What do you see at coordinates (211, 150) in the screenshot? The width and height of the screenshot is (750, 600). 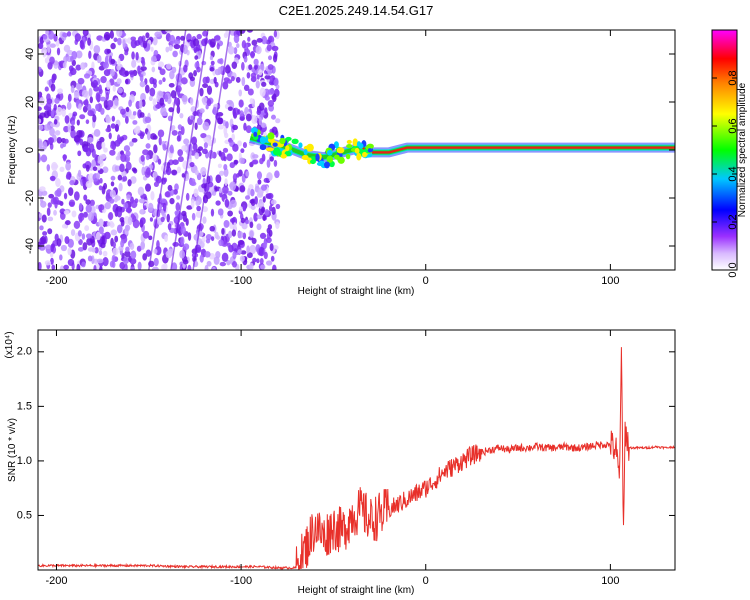 I see `noise-streak` at bounding box center [211, 150].